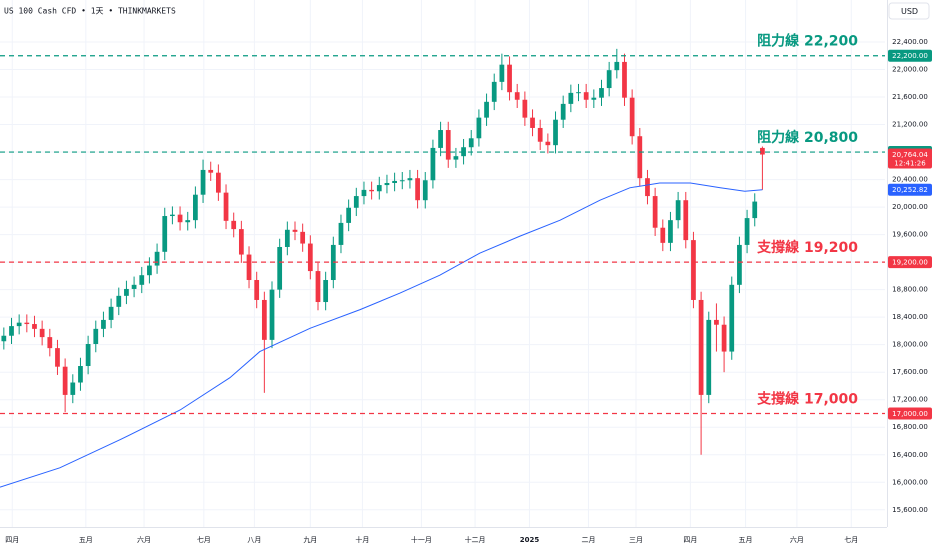 Image resolution: width=932 pixels, height=550 pixels. What do you see at coordinates (910, 317) in the screenshot?
I see `y-tick-label: 18,400.00` at bounding box center [910, 317].